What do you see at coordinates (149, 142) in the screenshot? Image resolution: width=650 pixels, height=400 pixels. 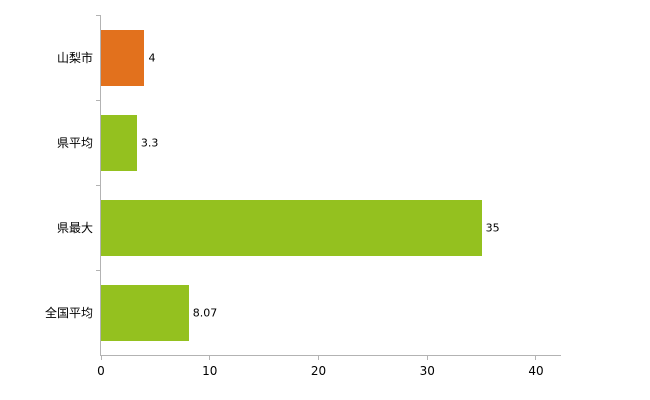 I see `bar-value-label: 3.3` at bounding box center [149, 142].